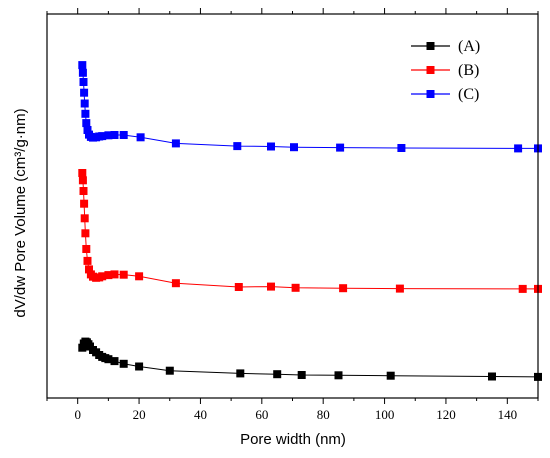 The width and height of the screenshot is (550, 458). What do you see at coordinates (468, 94) in the screenshot?
I see `legend-label: (C)` at bounding box center [468, 94].